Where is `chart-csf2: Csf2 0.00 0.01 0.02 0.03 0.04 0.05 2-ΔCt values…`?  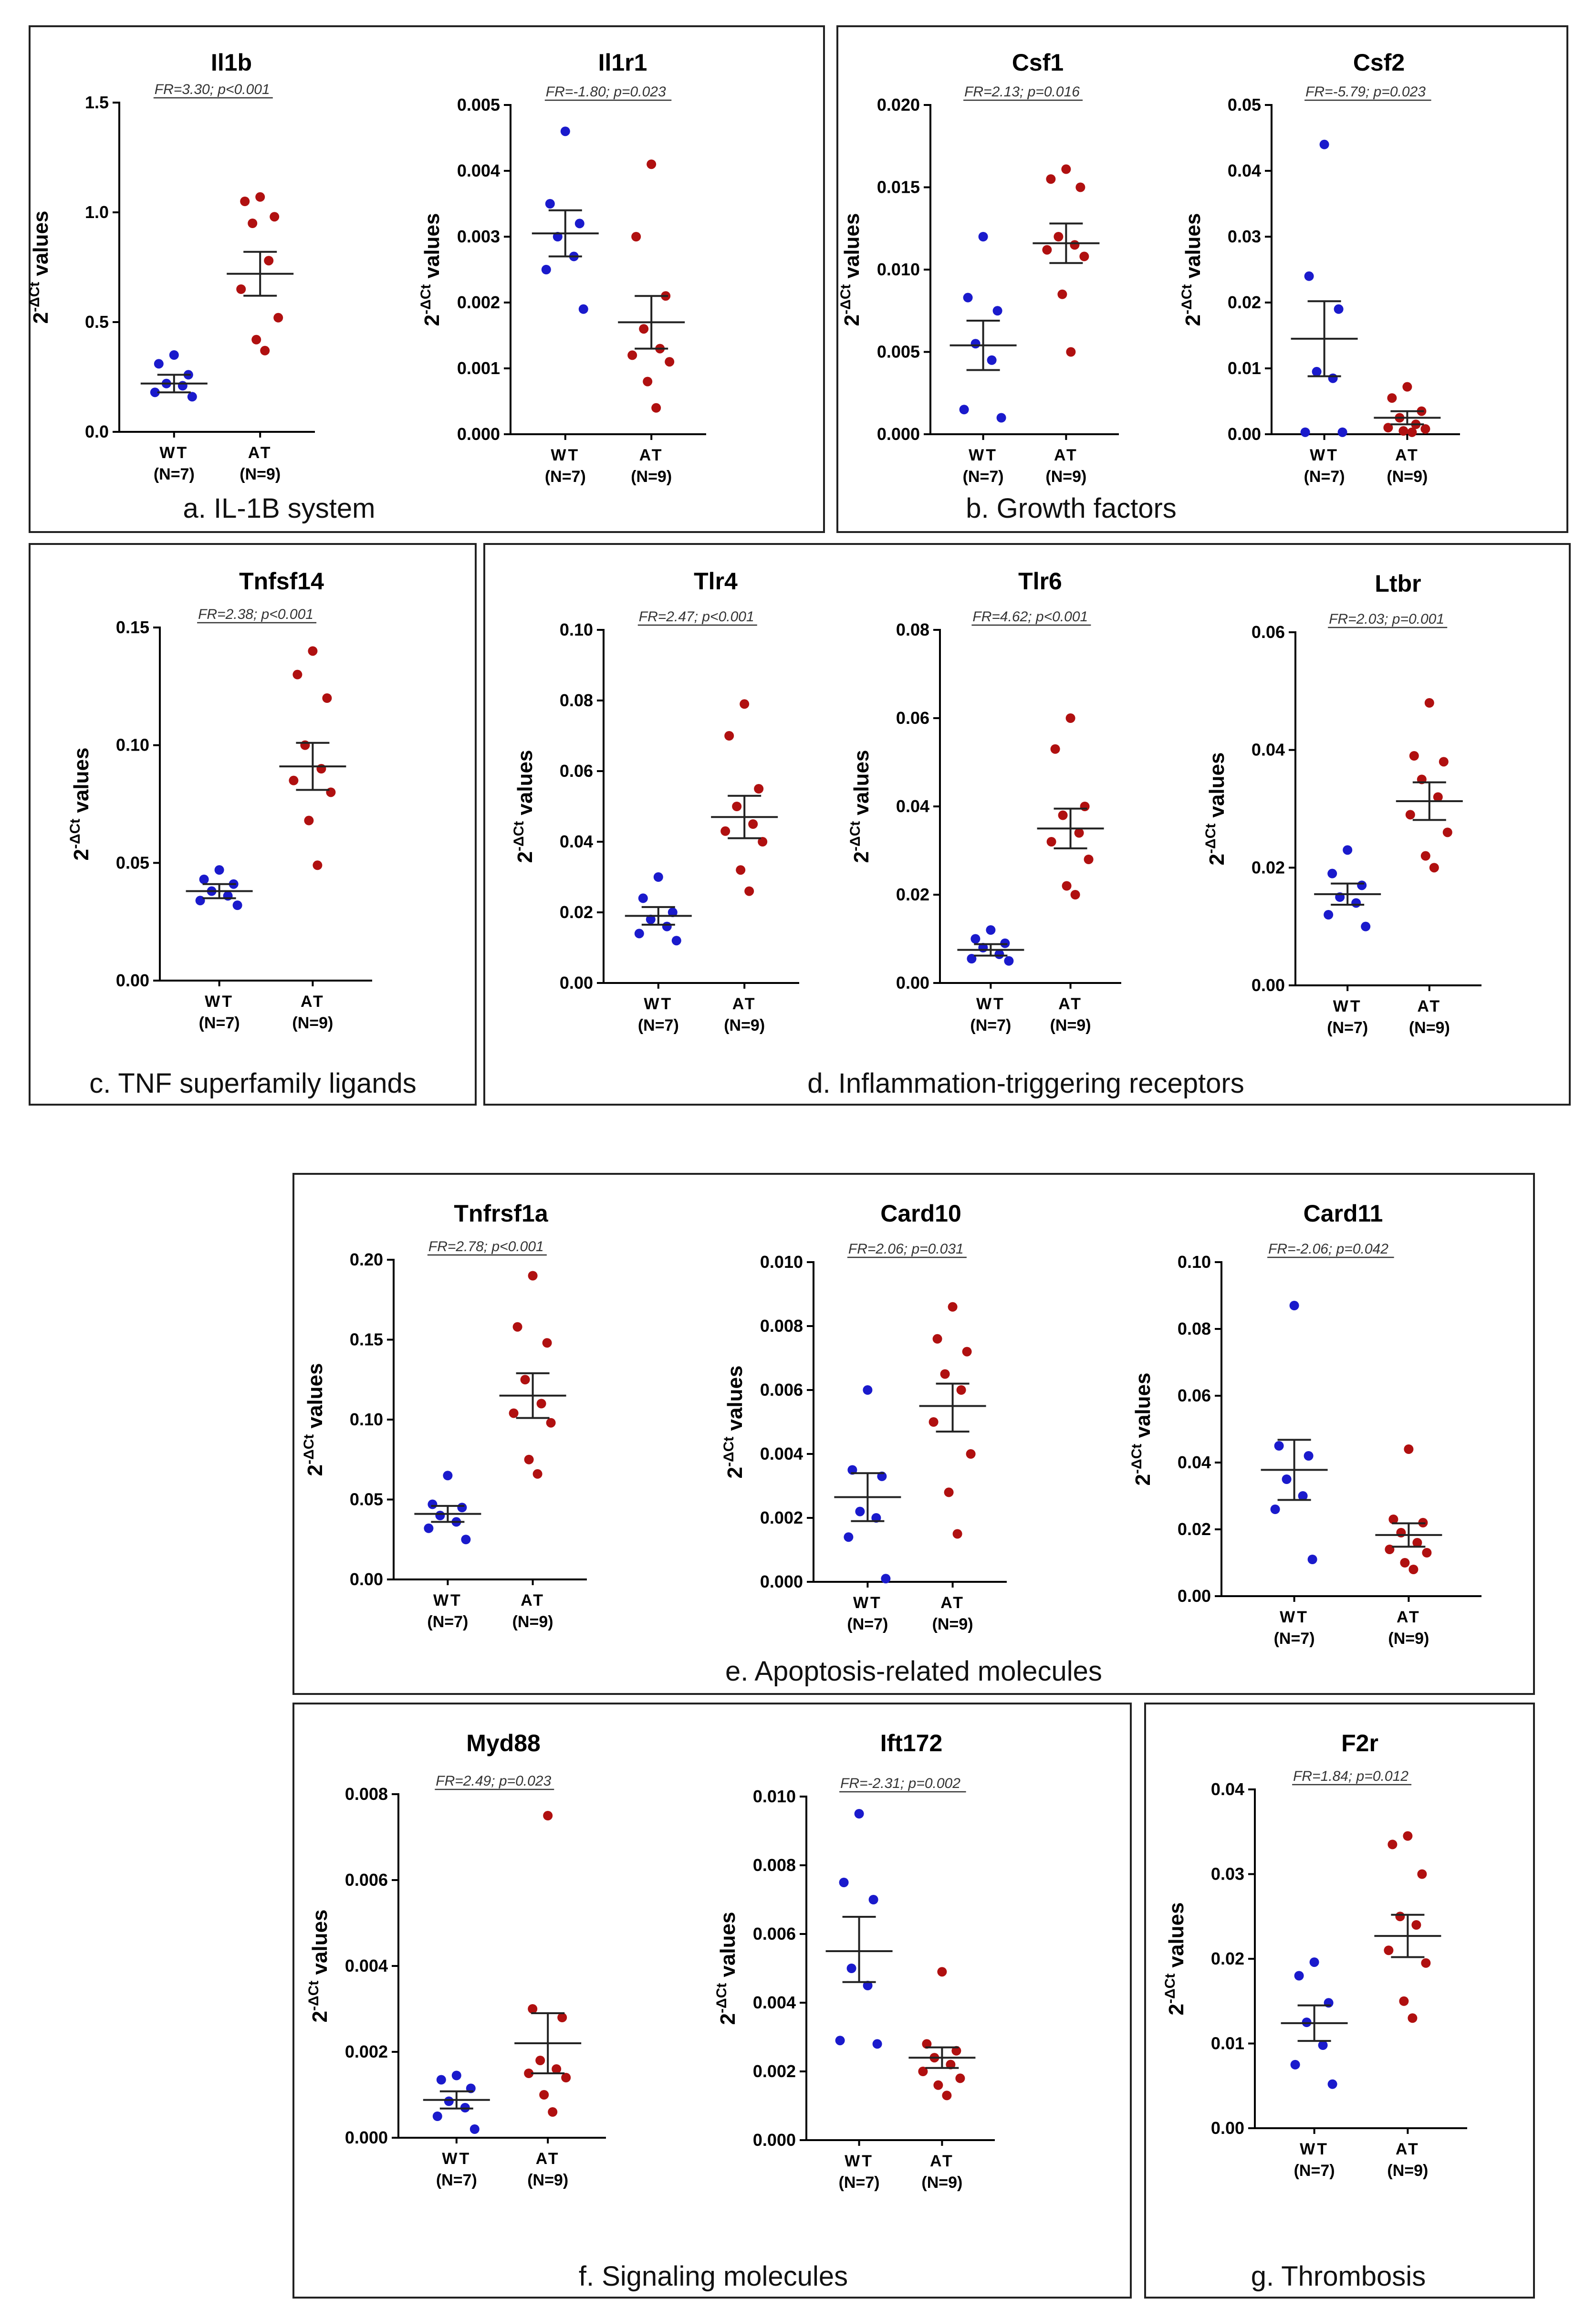
chart-csf2: Csf2 0.00 0.01 0.02 0.03 0.04 0.05 2-ΔCt values… is located at coordinates (1319, 267).